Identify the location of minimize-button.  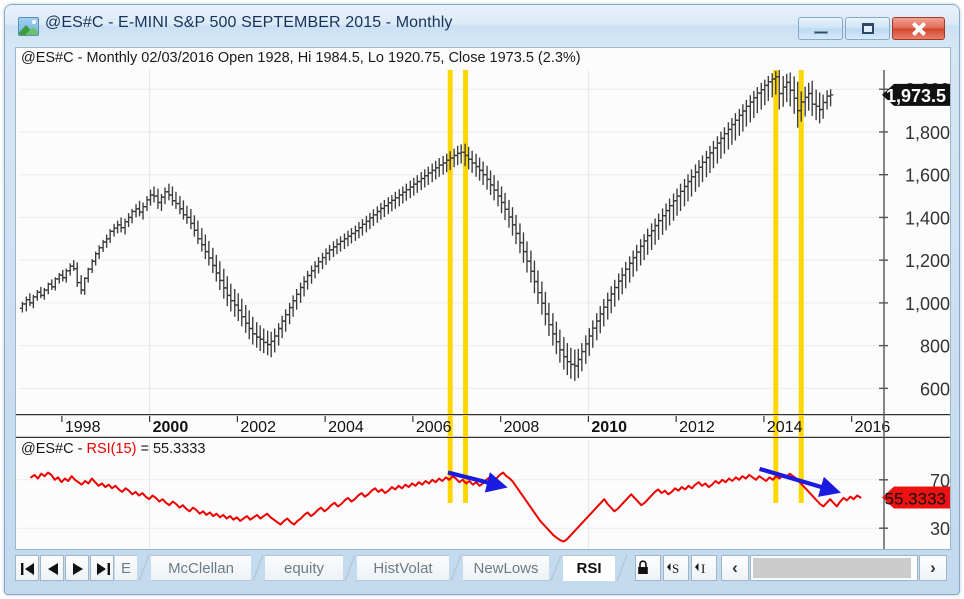
(820, 28).